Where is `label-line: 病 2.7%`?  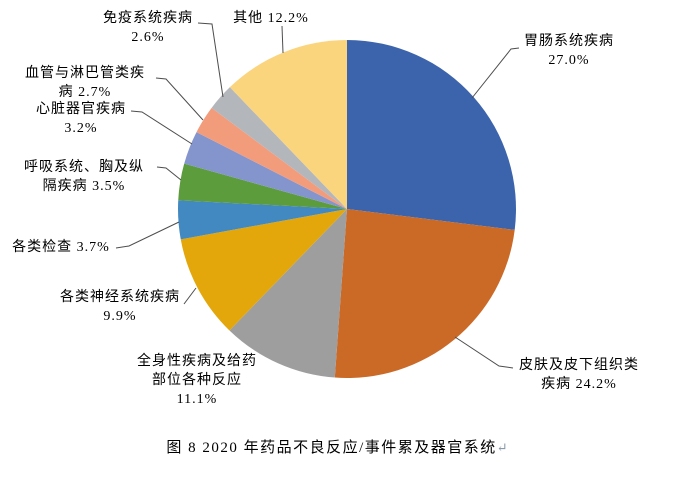
label-line: 病 2.7% is located at coordinates (85, 92).